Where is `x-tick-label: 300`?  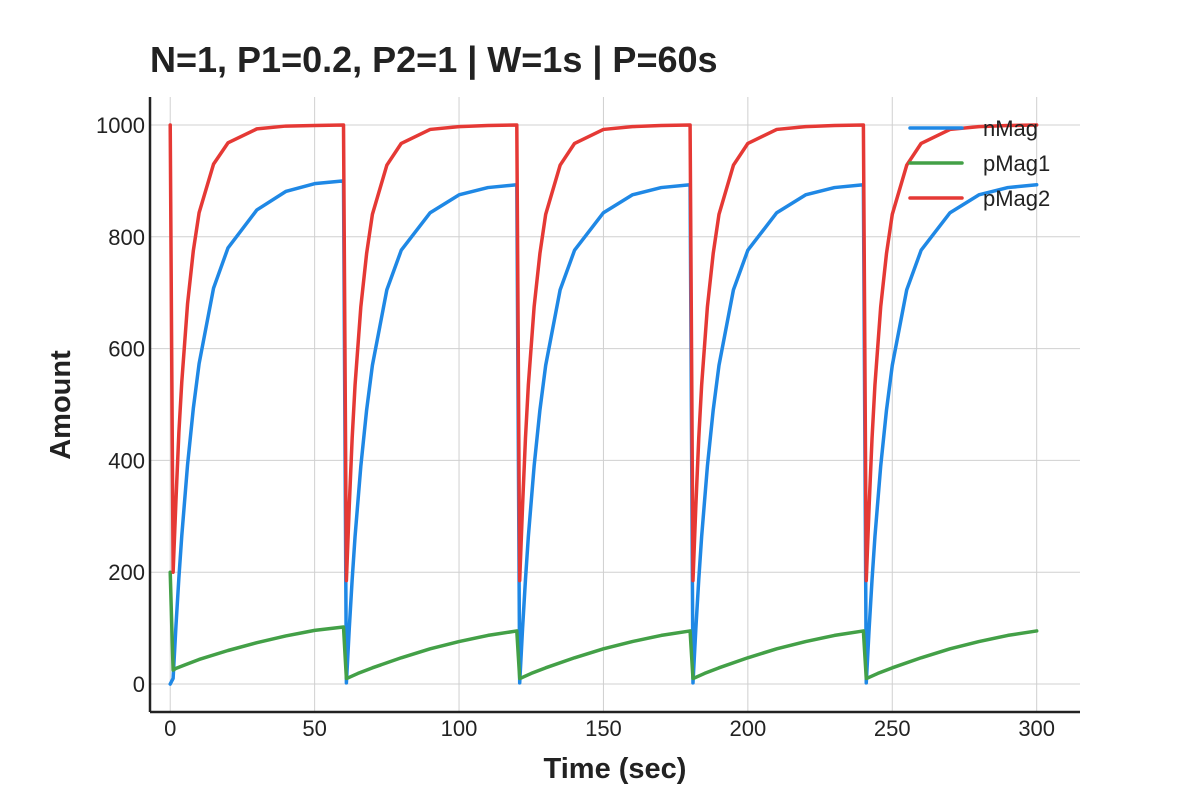 x-tick-label: 300 is located at coordinates (1036, 728).